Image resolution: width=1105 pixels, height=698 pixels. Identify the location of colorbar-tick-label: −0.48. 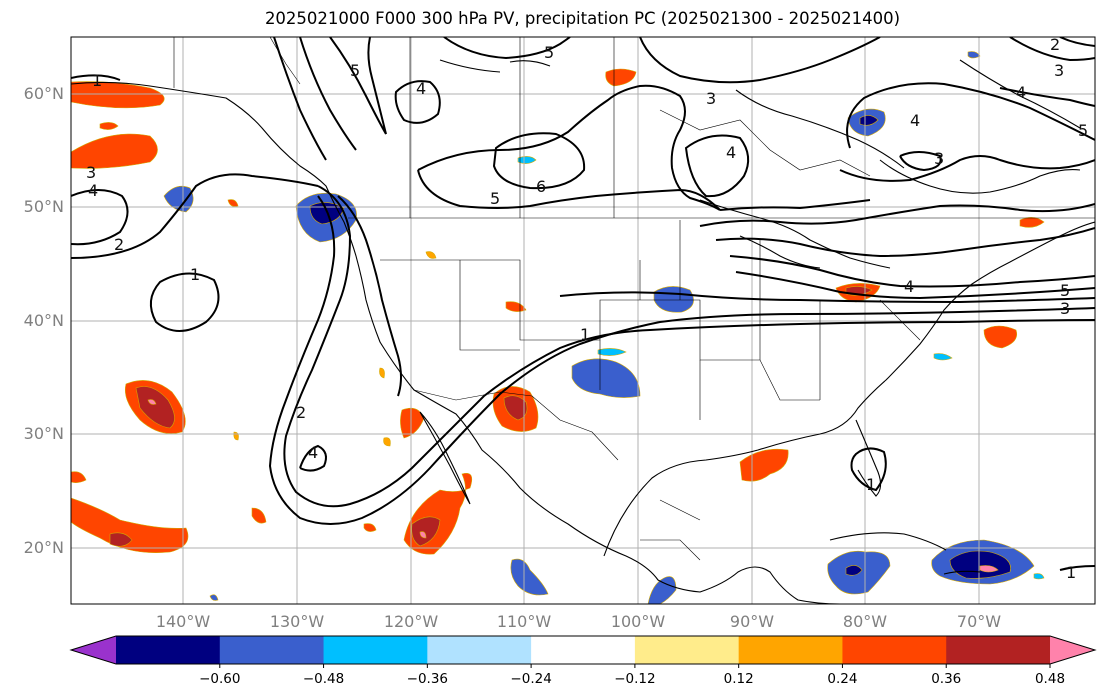
(323, 679).